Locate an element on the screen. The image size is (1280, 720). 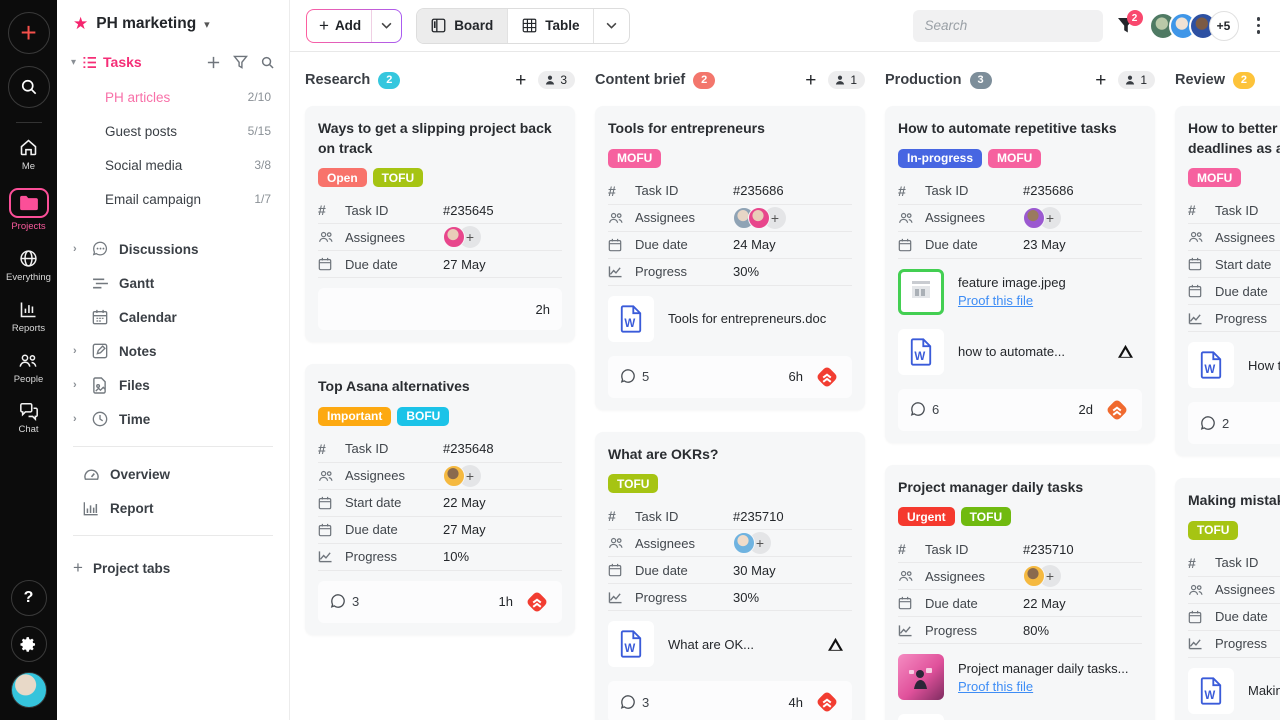
filter-icon is located at coordinates (240, 62).